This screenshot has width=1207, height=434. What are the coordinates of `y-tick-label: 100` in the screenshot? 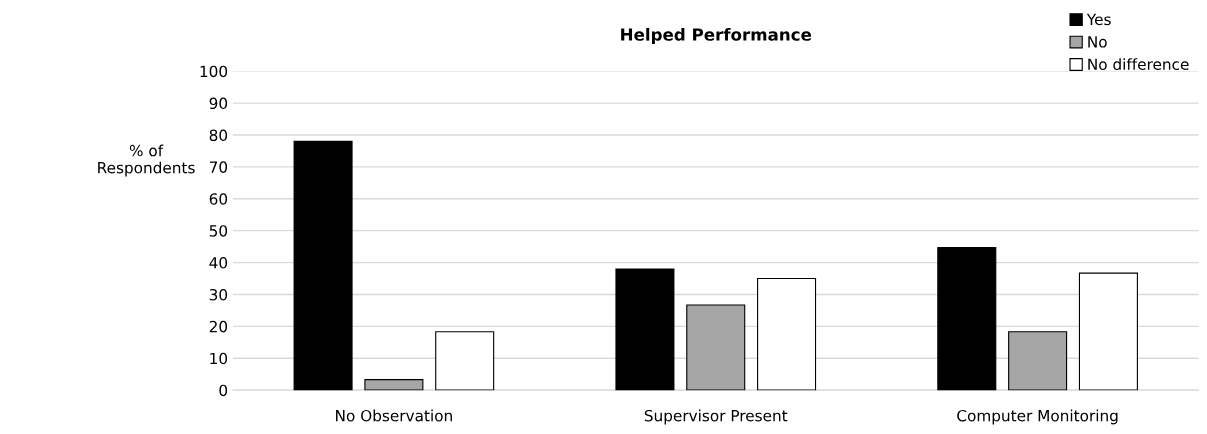 It's located at (214, 71).